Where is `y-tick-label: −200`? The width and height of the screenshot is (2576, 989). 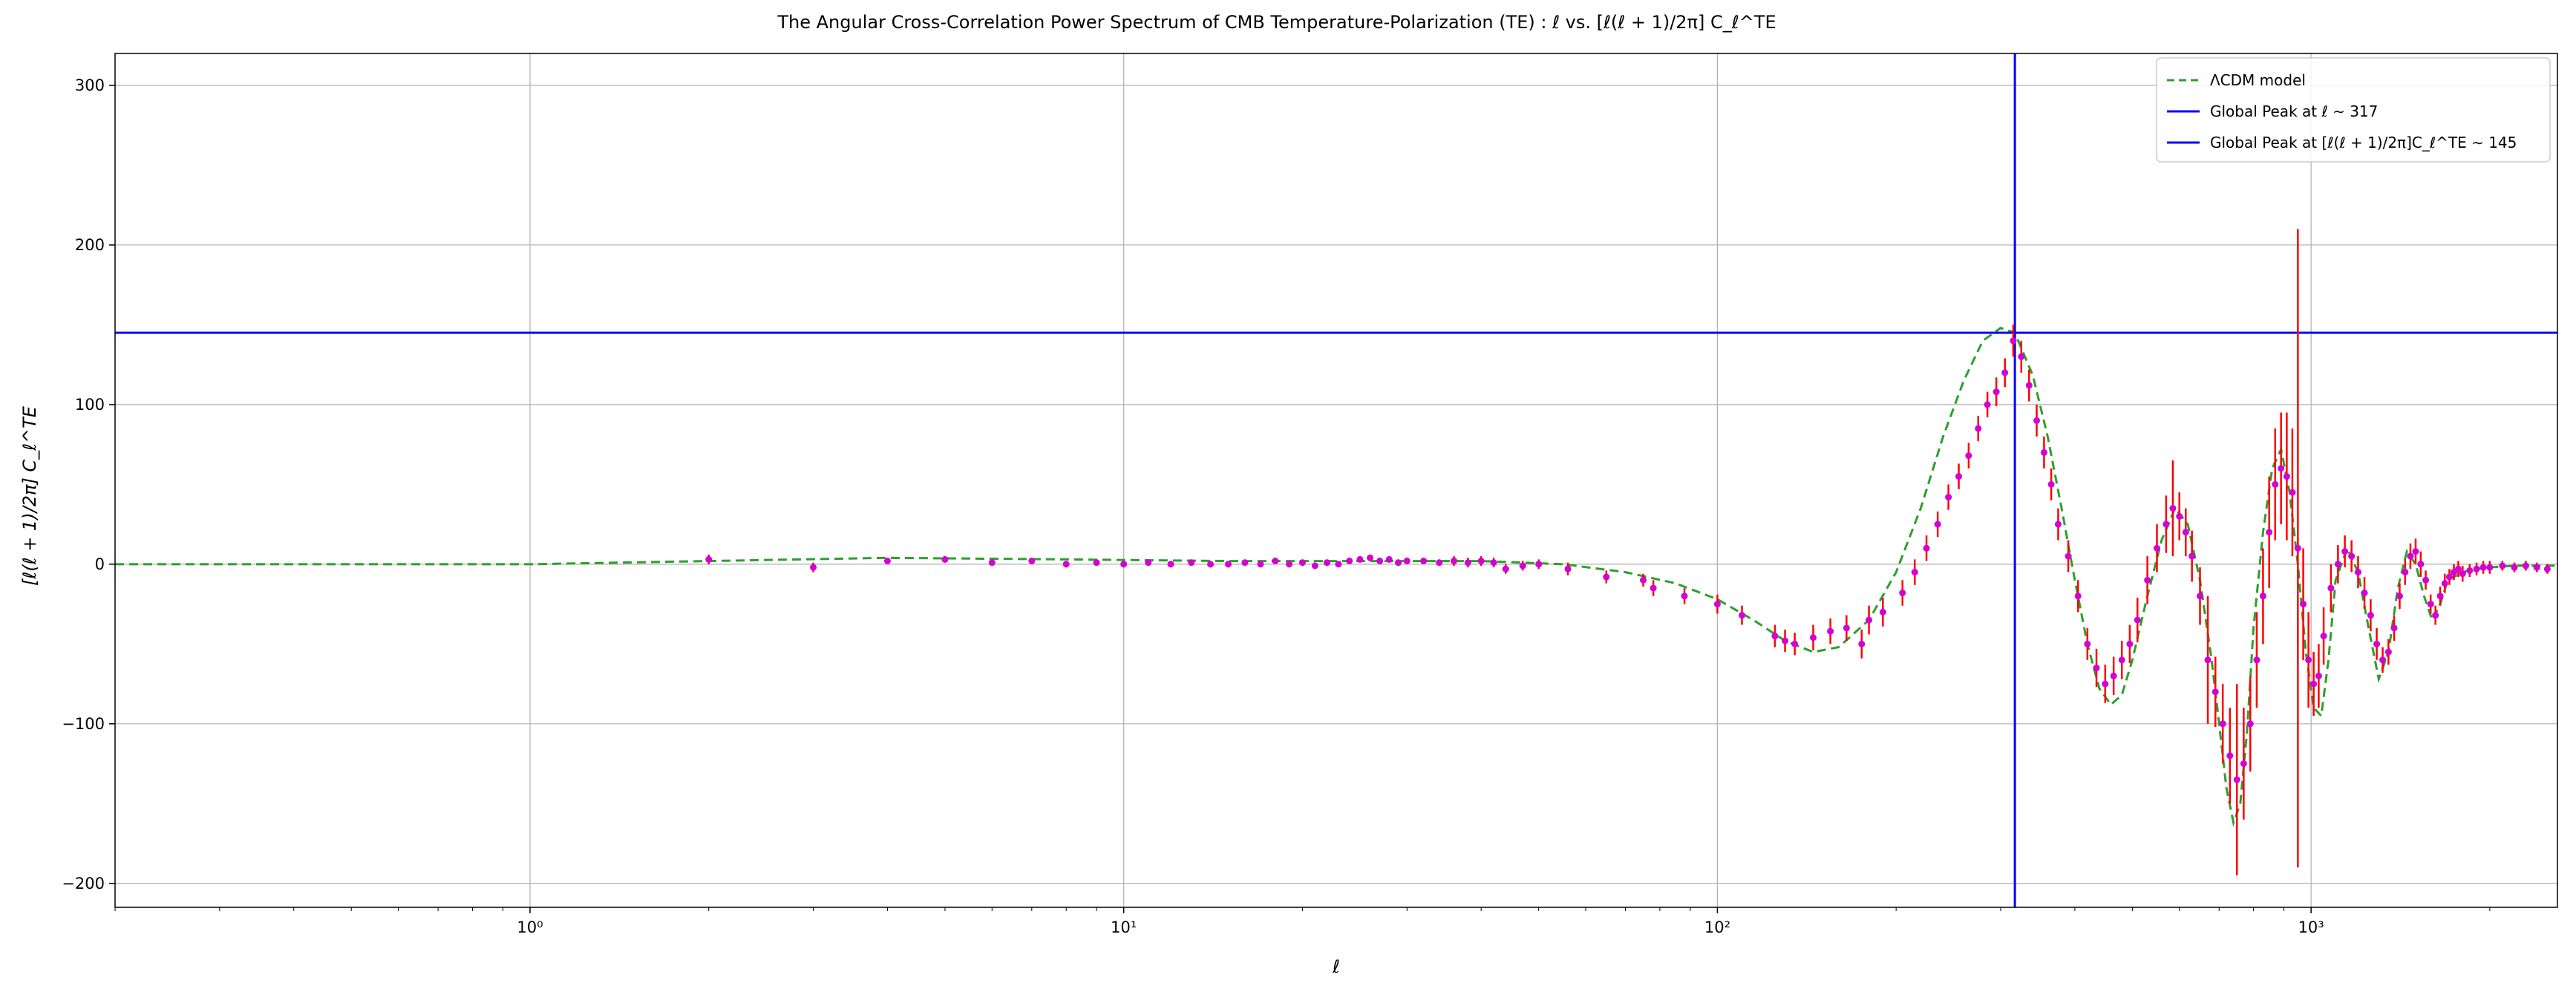 y-tick-label: −200 is located at coordinates (83, 883).